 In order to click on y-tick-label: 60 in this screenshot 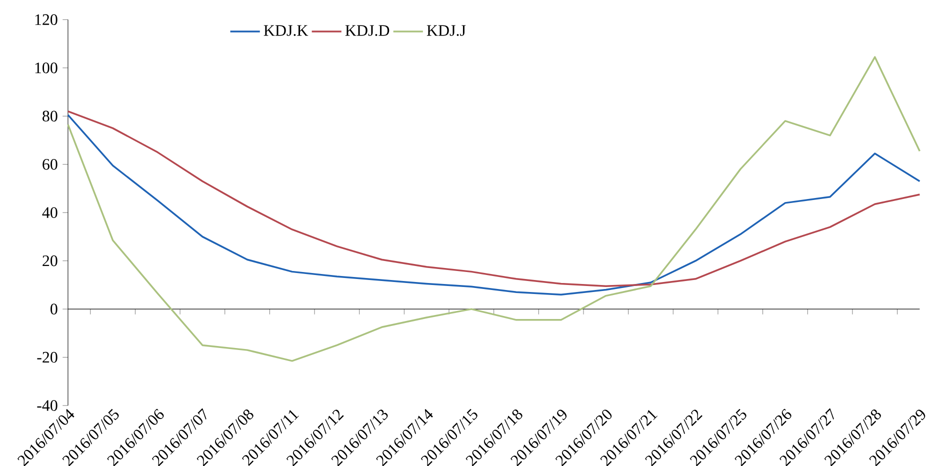, I will do `click(50, 164)`.